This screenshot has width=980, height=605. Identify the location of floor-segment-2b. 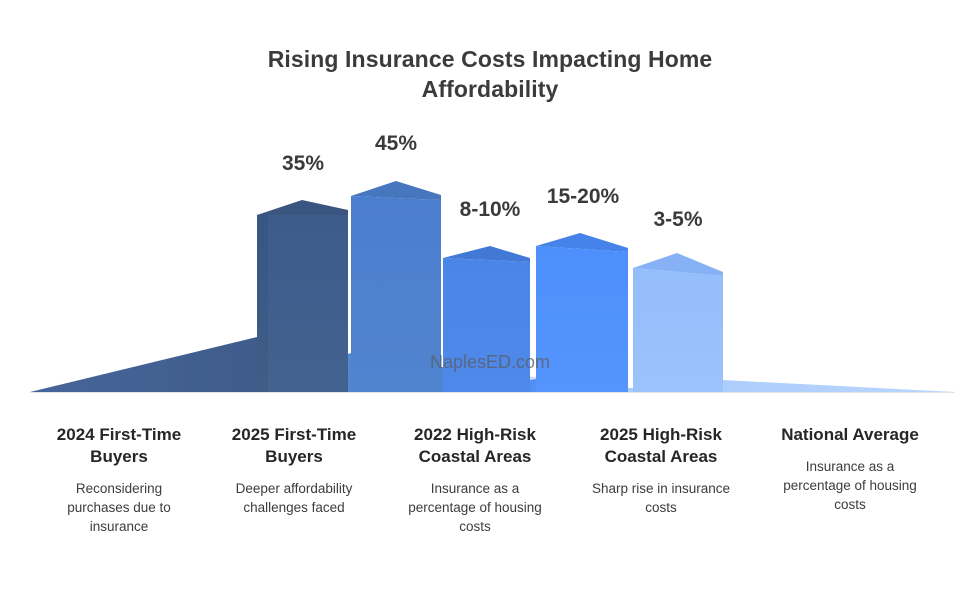
(442, 379).